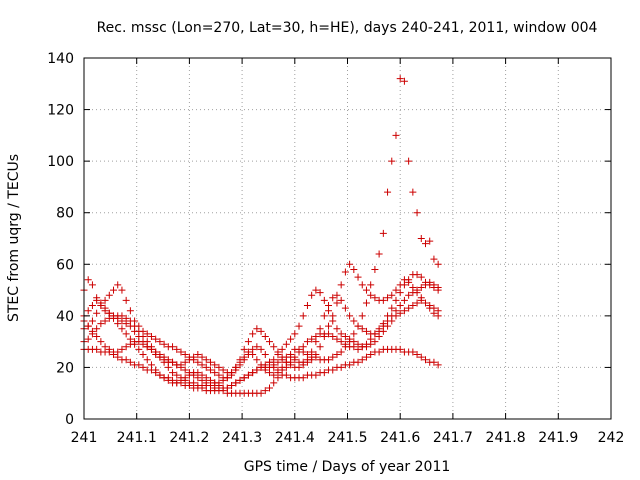  What do you see at coordinates (453, 438) in the screenshot?
I see `x-tick-label: 241.7` at bounding box center [453, 438].